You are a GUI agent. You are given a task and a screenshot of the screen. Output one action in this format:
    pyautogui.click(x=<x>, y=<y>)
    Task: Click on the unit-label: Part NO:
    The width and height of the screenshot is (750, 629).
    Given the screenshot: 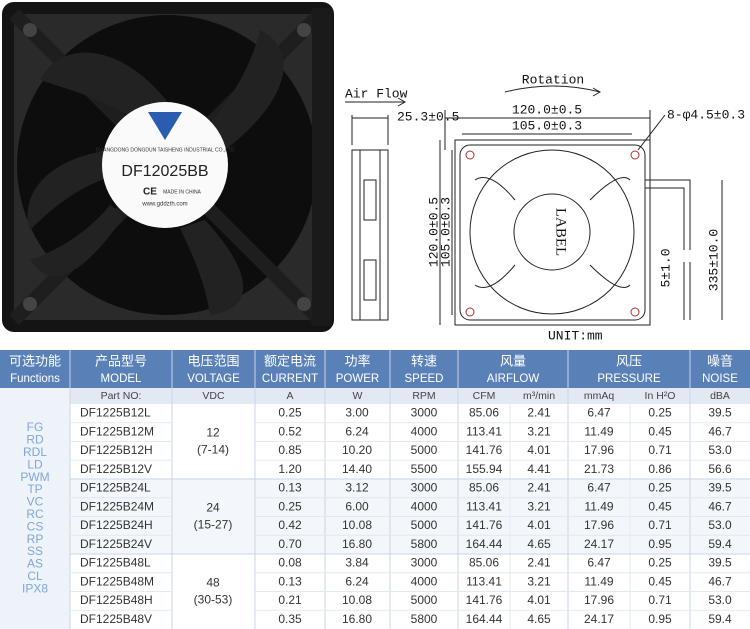 What is the action you would take?
    pyautogui.click(x=121, y=396)
    